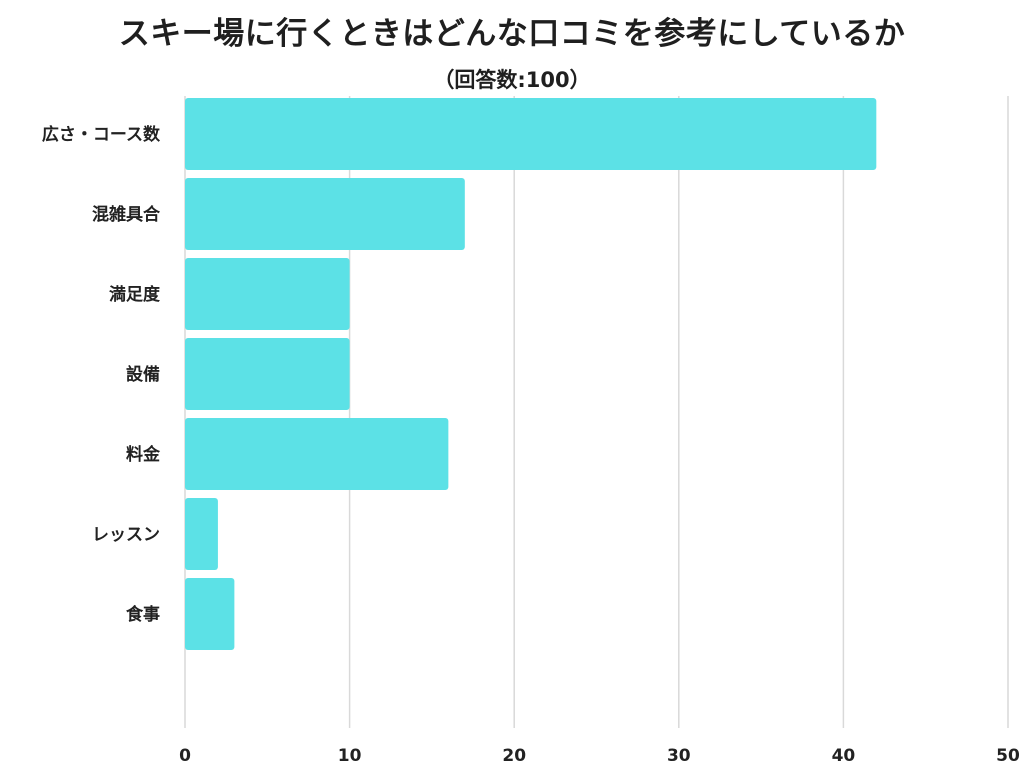 The image size is (1024, 768). What do you see at coordinates (1008, 756) in the screenshot?
I see `x-tick-label: 50` at bounding box center [1008, 756].